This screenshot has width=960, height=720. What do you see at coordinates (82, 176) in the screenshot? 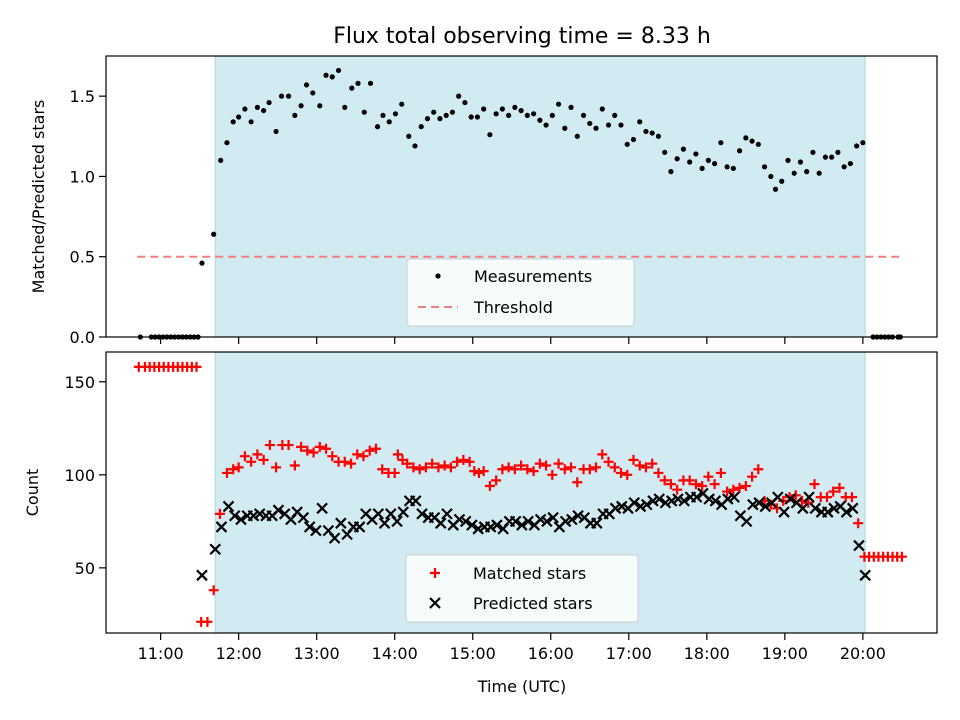
I see `y-tick-label: 1.0` at bounding box center [82, 176].